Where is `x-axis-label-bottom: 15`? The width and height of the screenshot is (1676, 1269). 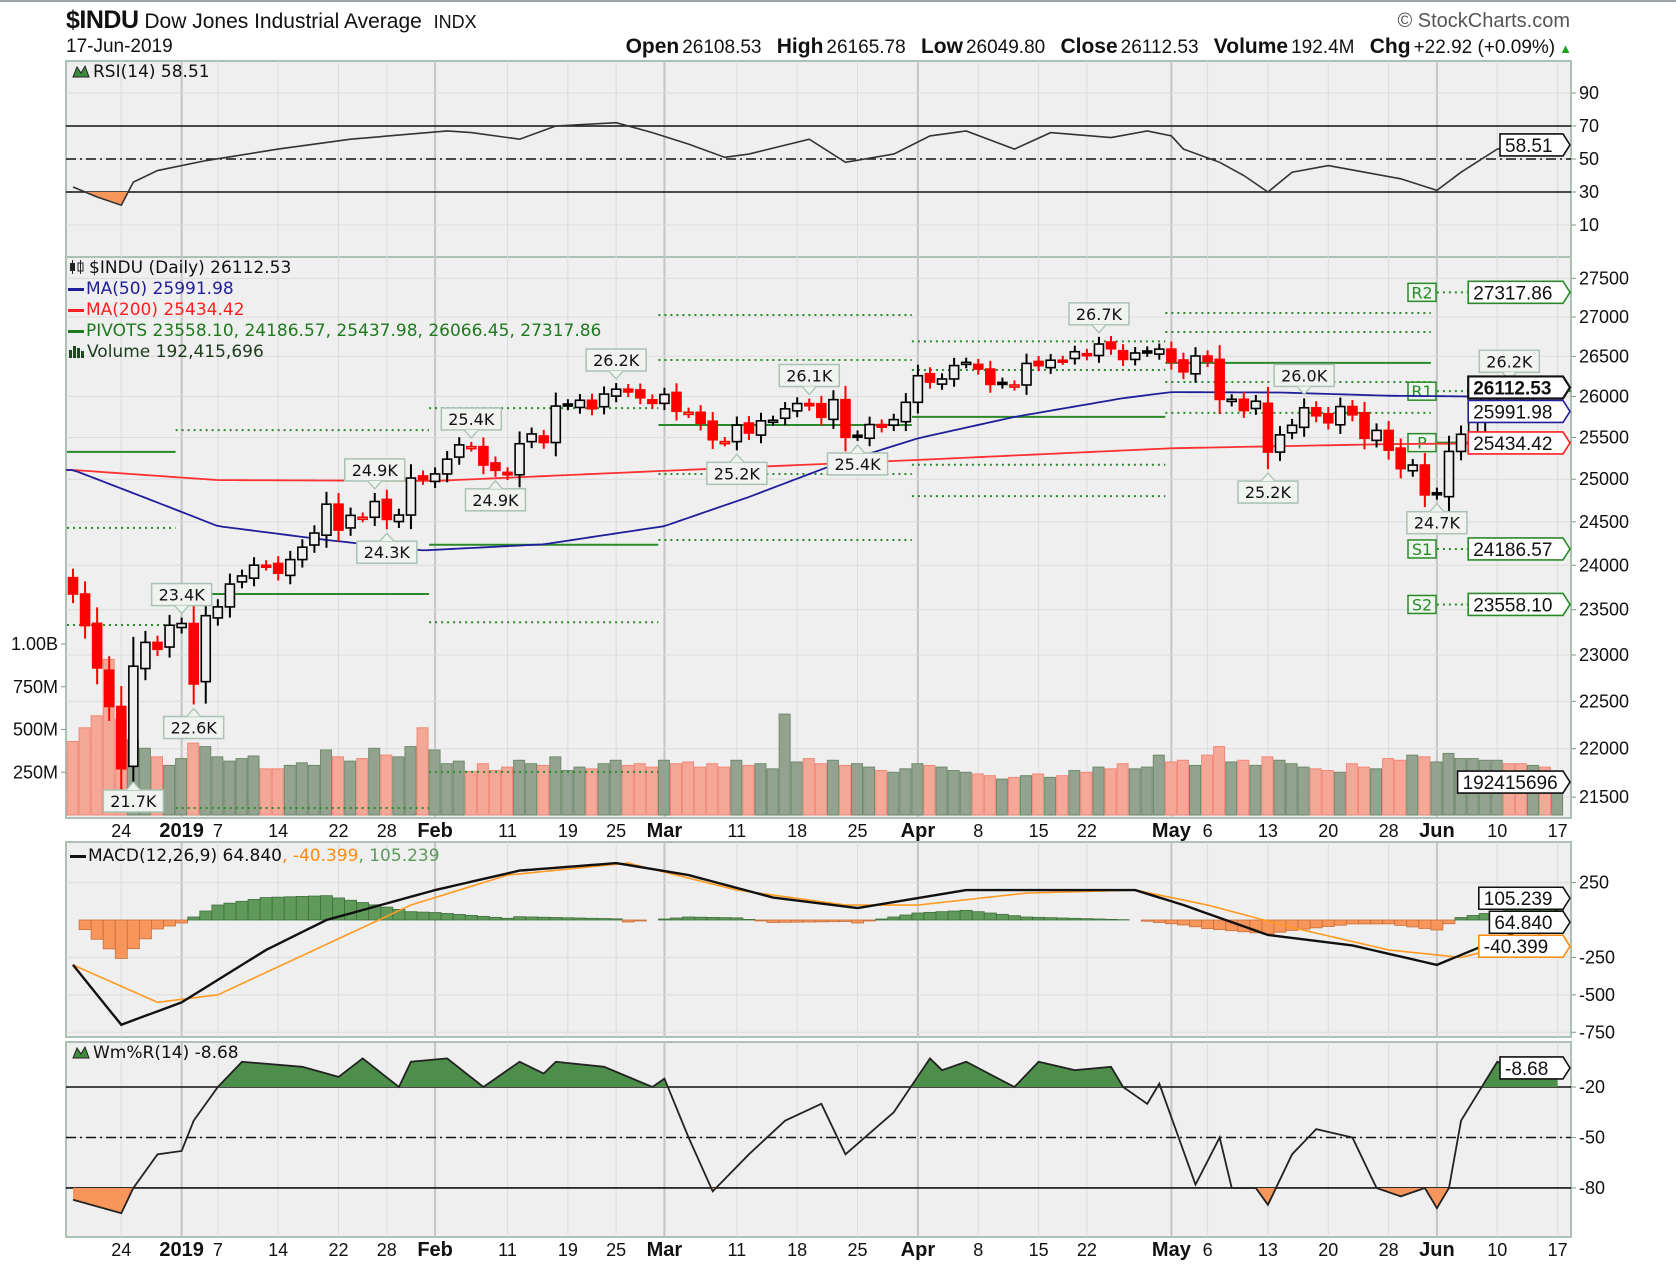
x-axis-label-bottom: 15 is located at coordinates (1039, 1250).